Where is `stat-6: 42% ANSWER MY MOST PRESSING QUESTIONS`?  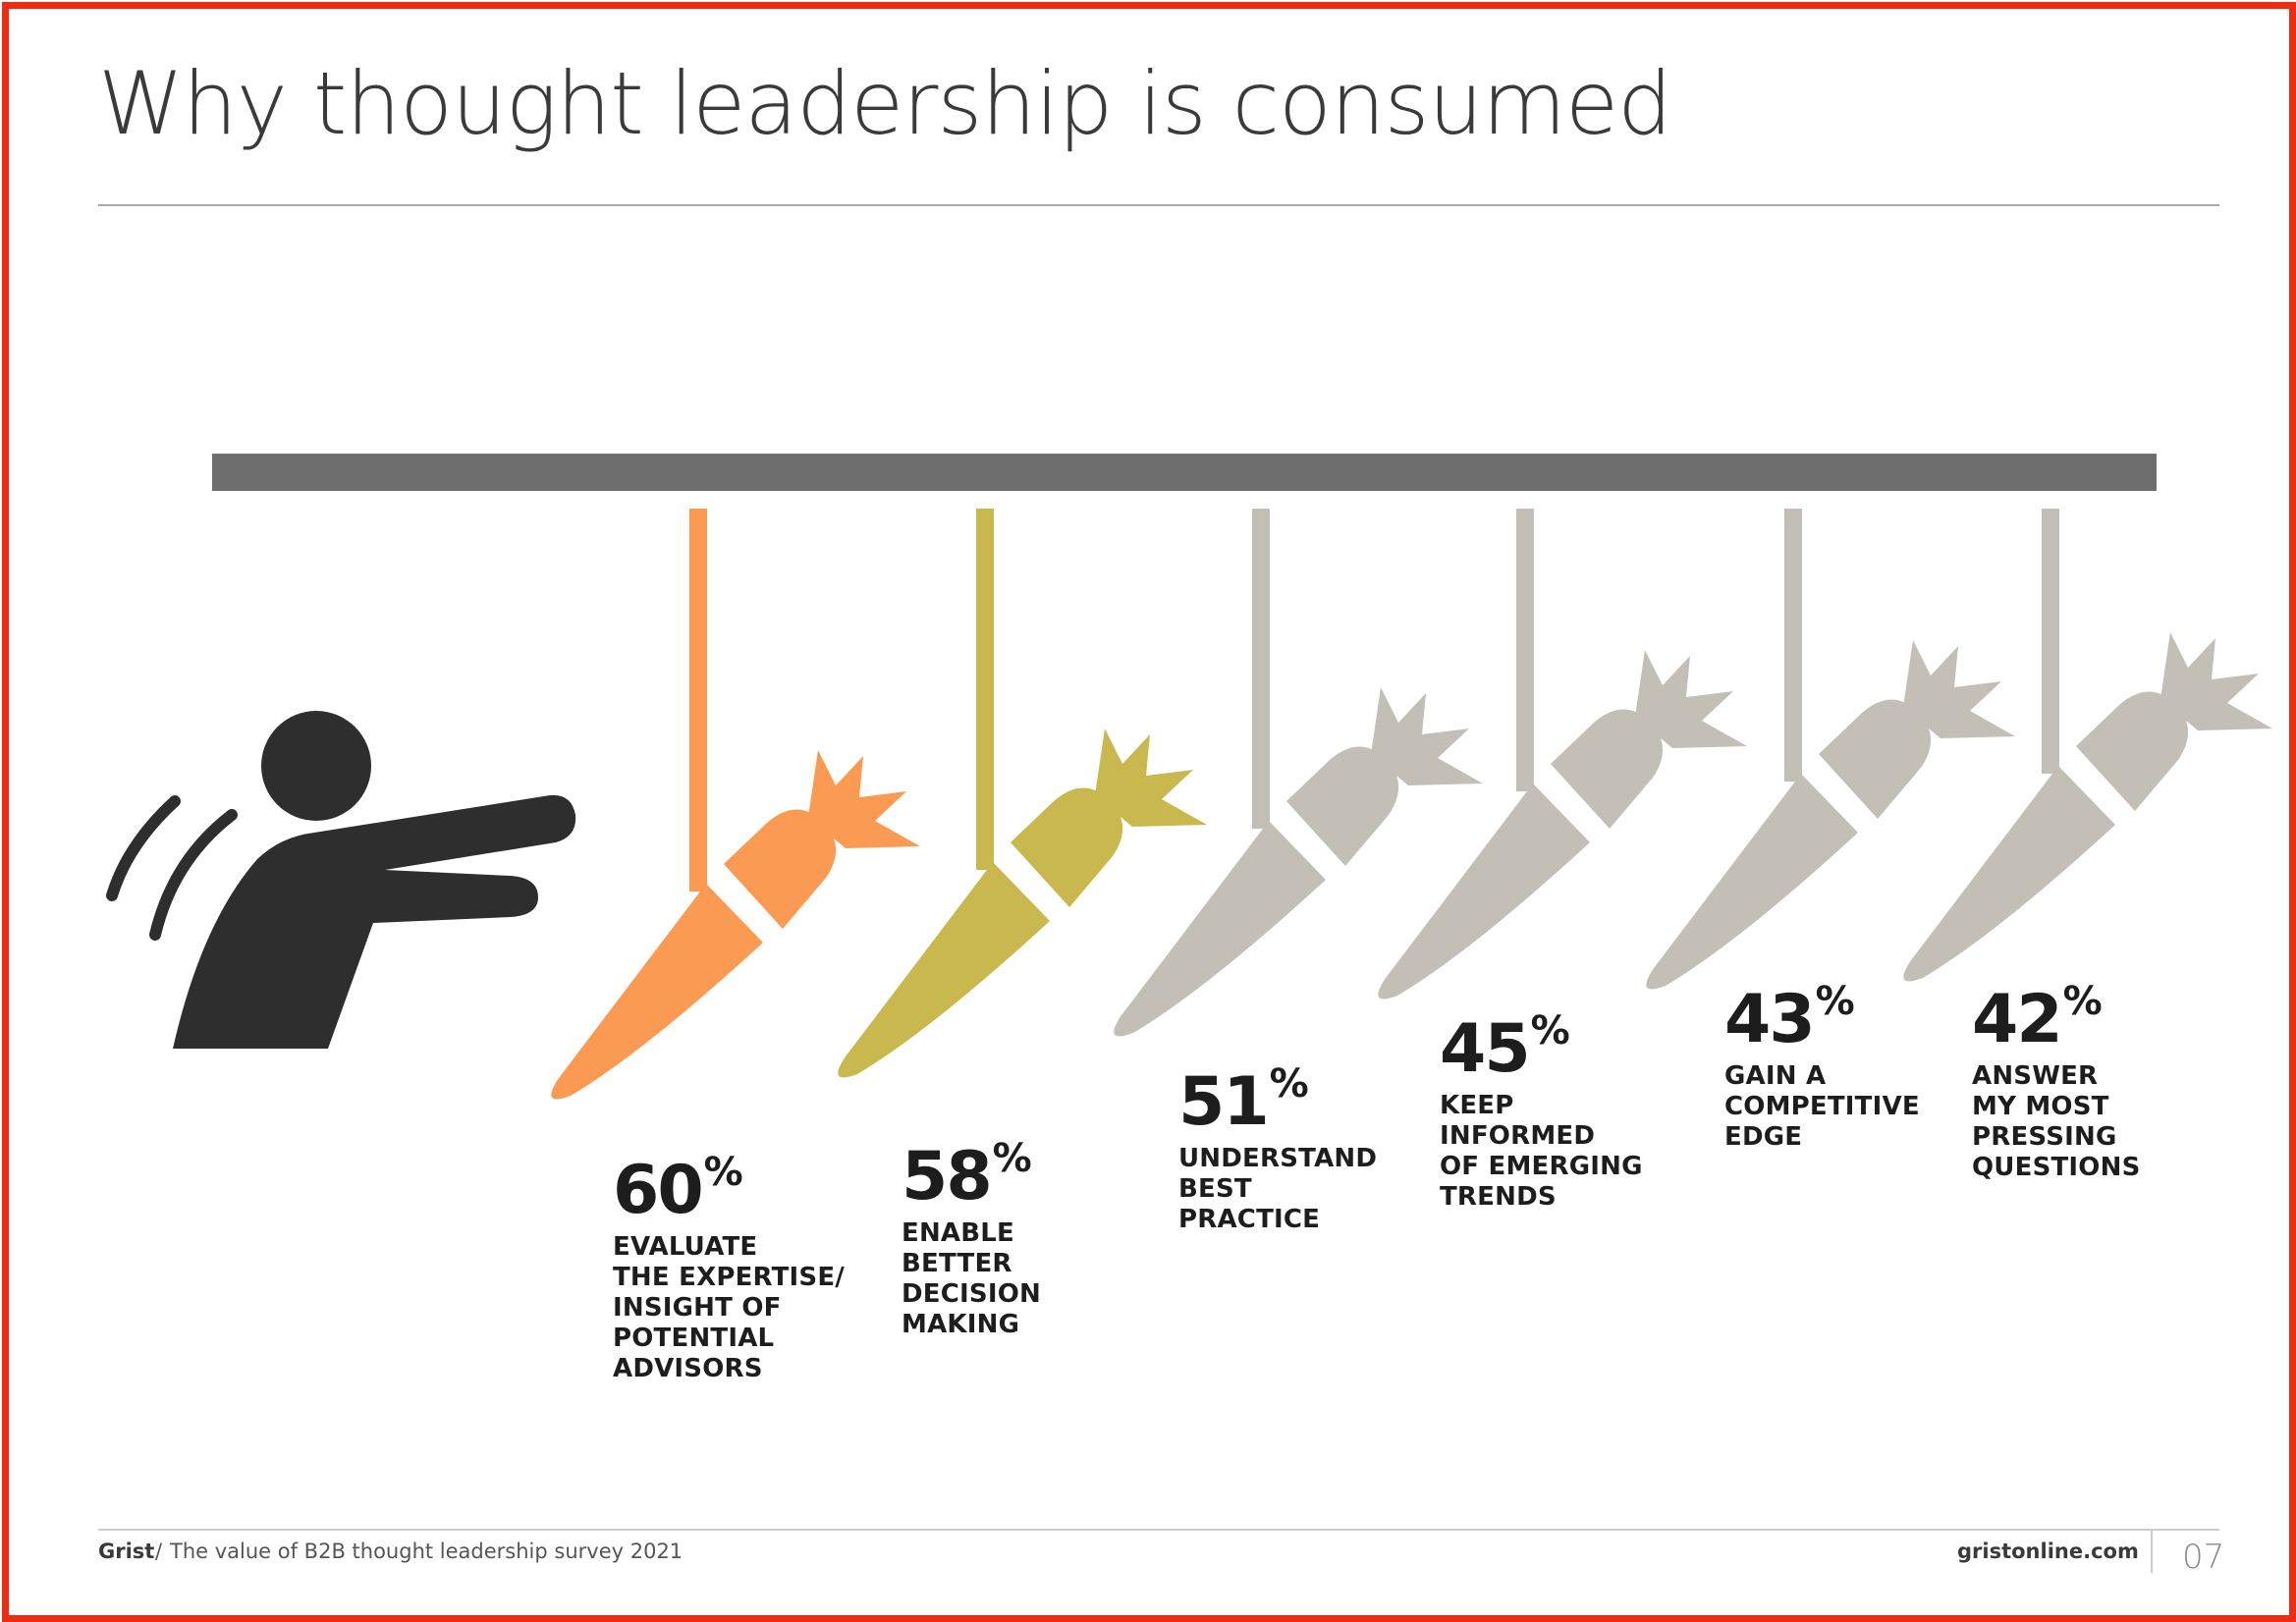
stat-6: 42% ANSWER MY MOST PRESSING QUESTIONS is located at coordinates (2056, 1082).